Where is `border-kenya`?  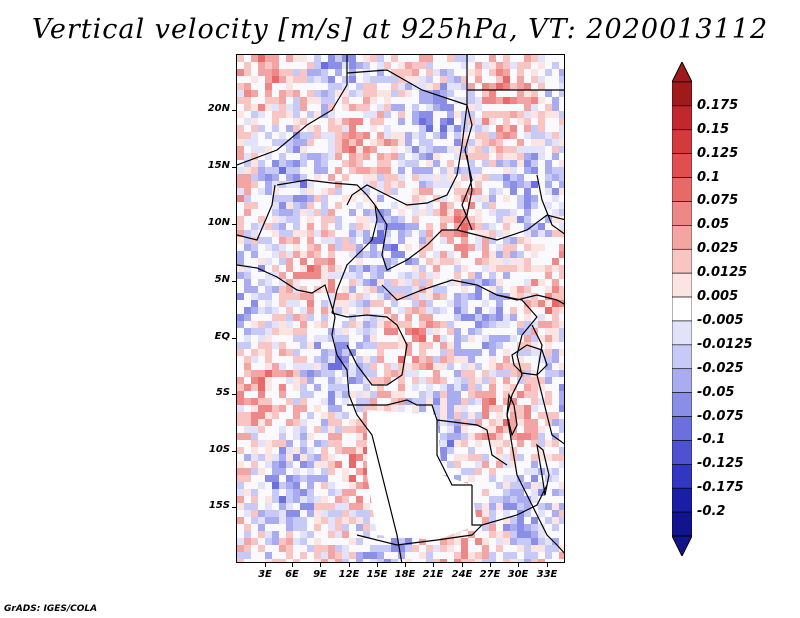 border-kenya is located at coordinates (550, 299).